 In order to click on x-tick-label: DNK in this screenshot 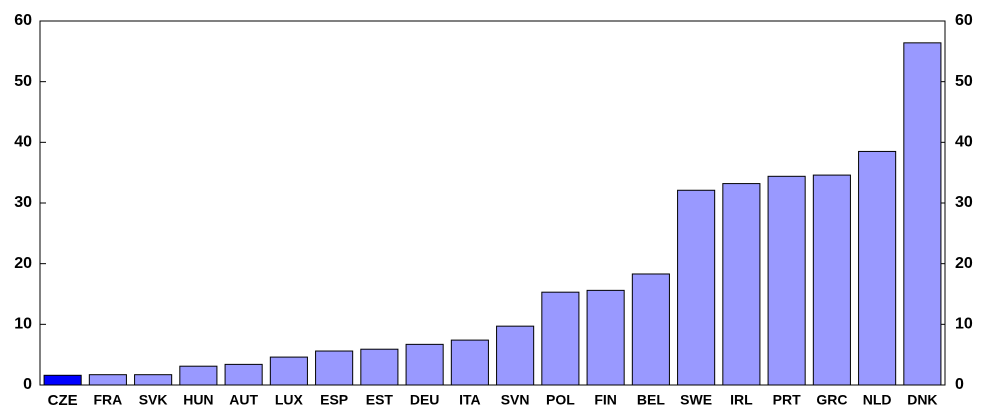, I will do `click(922, 399)`.